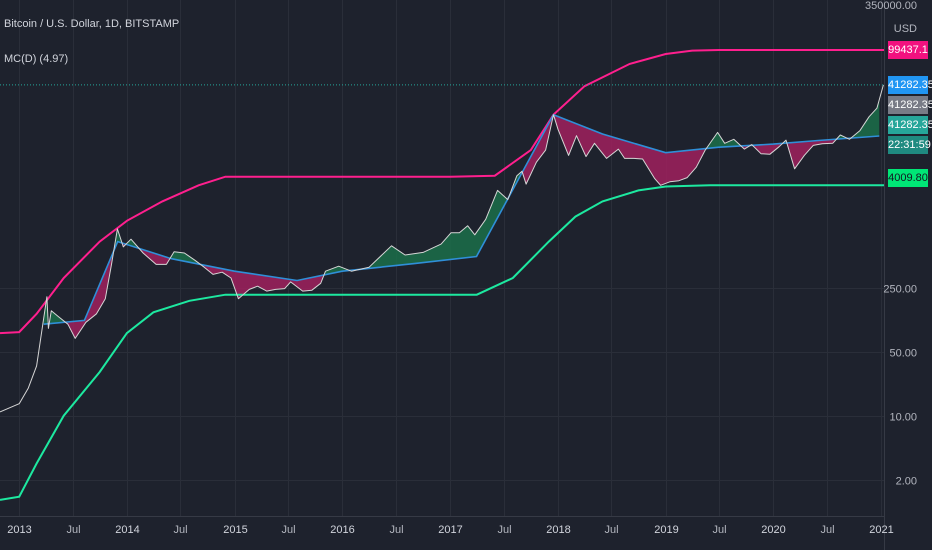  Describe the element at coordinates (450, 530) in the screenshot. I see `time-tick-label: 2017` at that location.